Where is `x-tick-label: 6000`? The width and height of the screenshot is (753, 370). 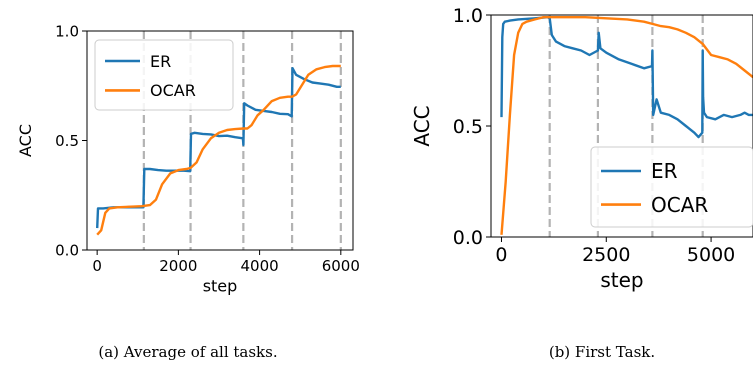
x-tick-label: 6000 is located at coordinates (341, 266).